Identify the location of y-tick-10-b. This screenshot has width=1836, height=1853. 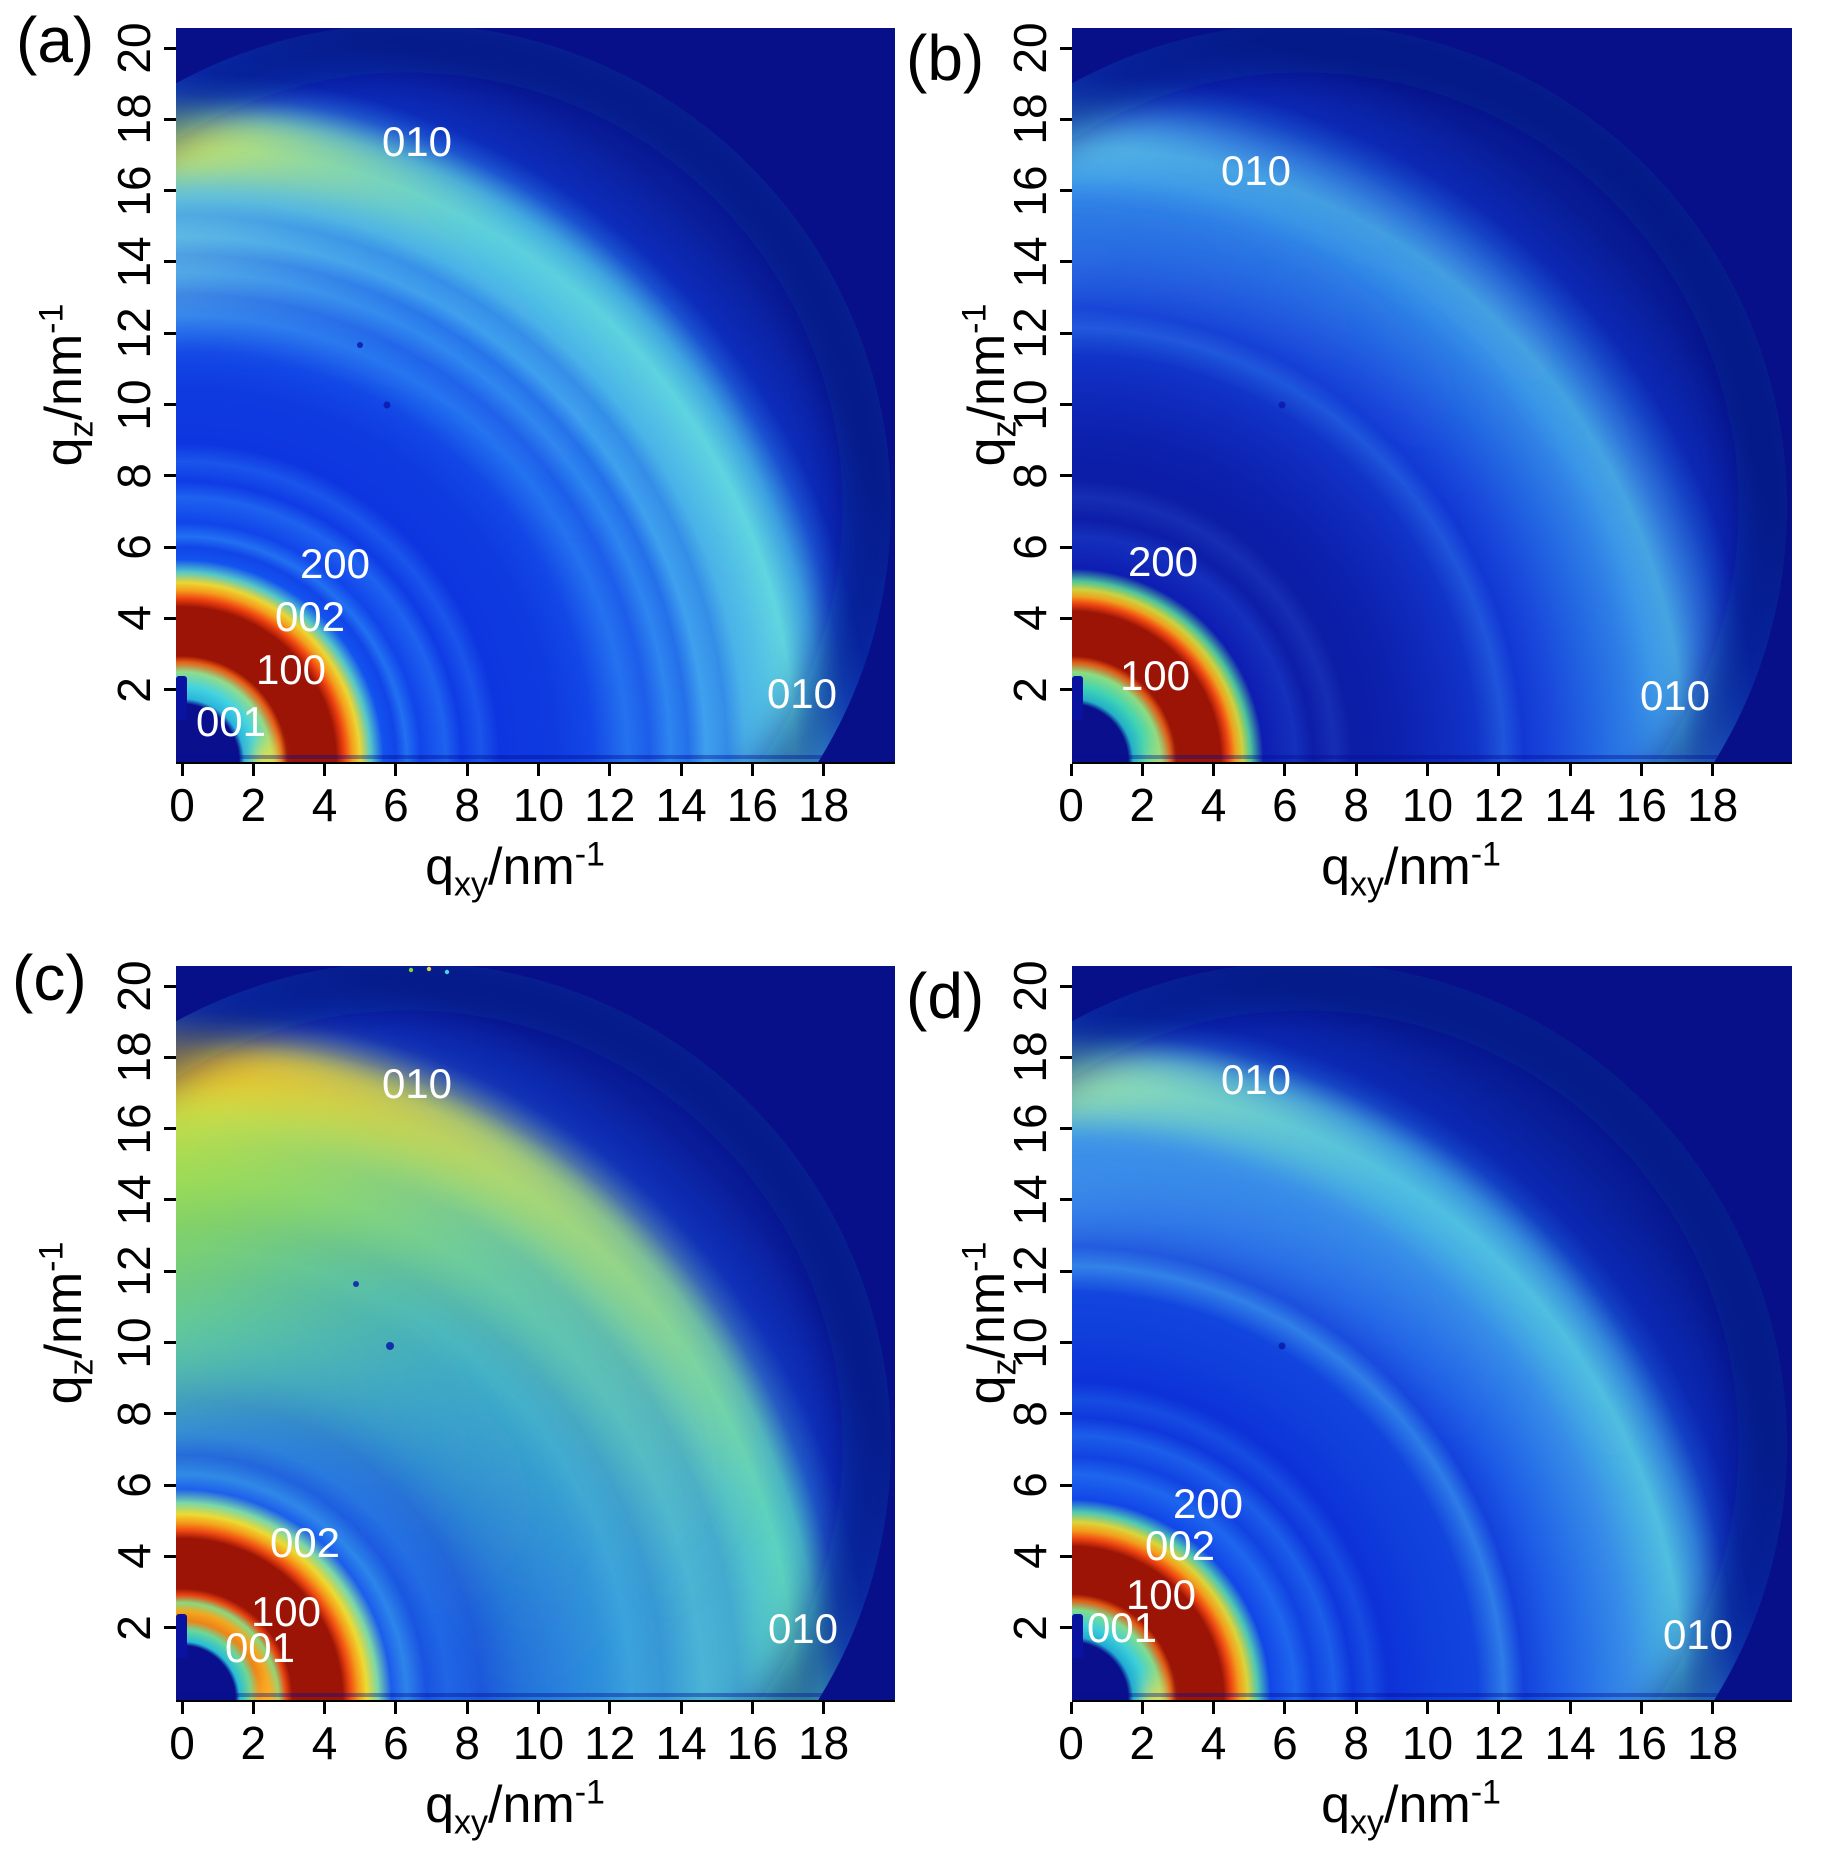
(1066, 404).